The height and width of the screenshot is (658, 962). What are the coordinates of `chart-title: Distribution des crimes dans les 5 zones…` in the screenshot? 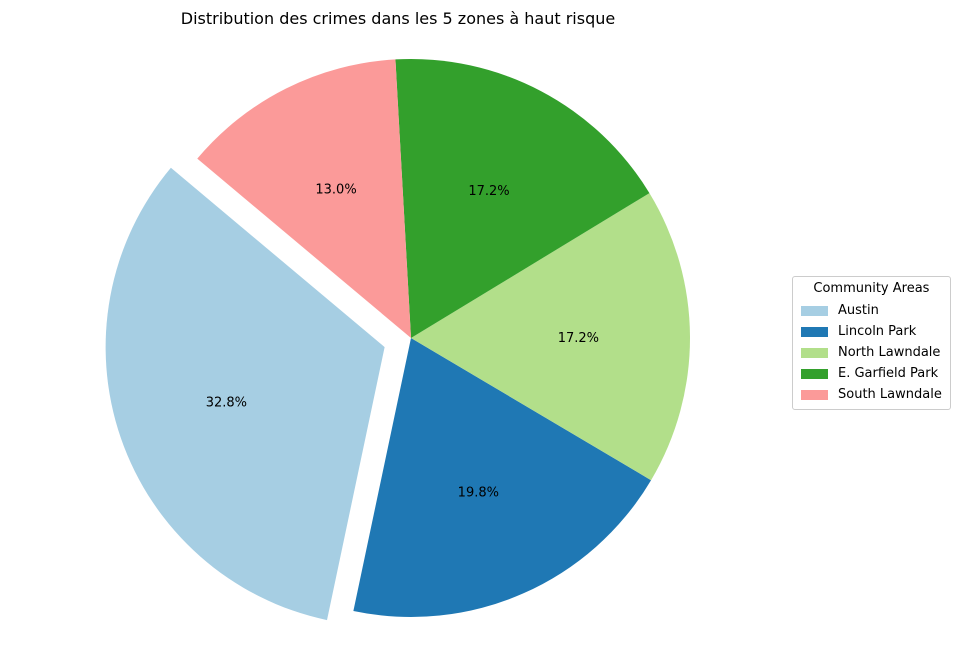 It's located at (398, 18).